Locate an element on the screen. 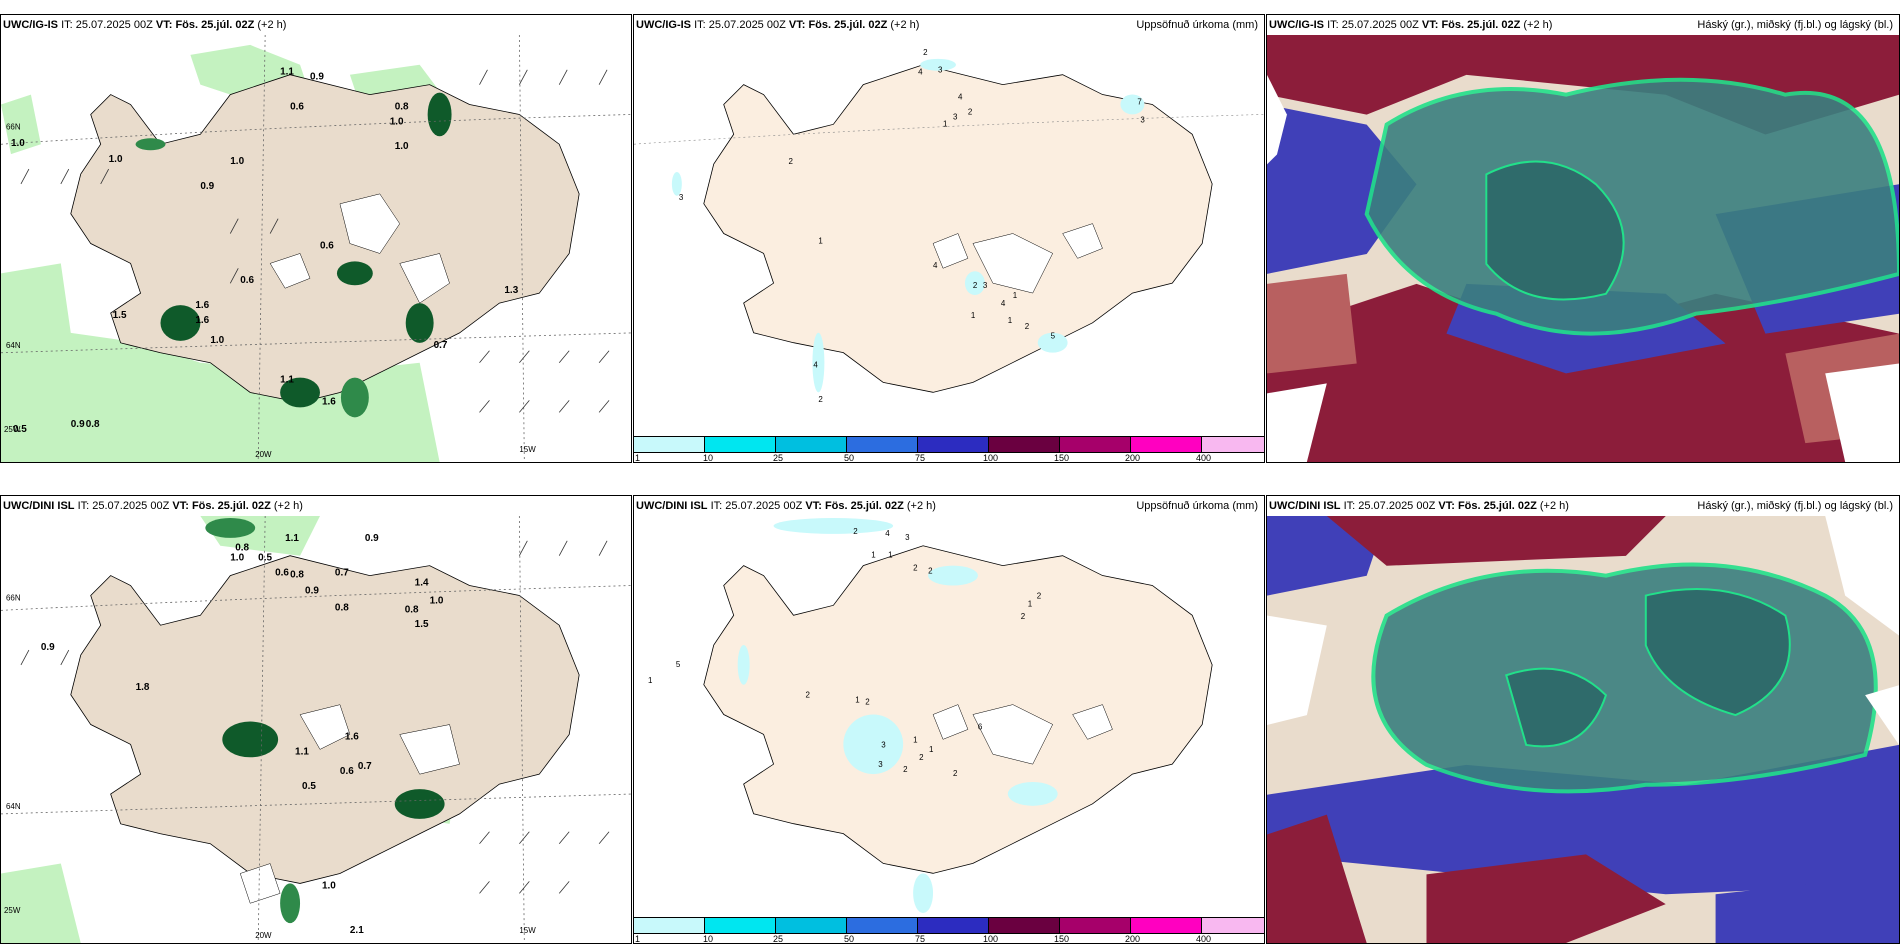 The height and width of the screenshot is (950, 1900). accum-labels: 2 4 3 1 1 2 2 1 5 2 1 2 1 2 2 3 1 3 2 1 is located at coordinates (845, 652).